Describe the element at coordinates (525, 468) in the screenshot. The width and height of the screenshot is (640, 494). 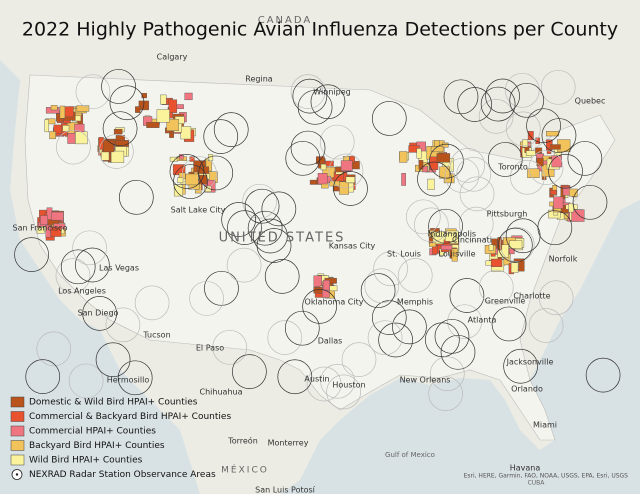
I see `place-label: Havana` at that location.